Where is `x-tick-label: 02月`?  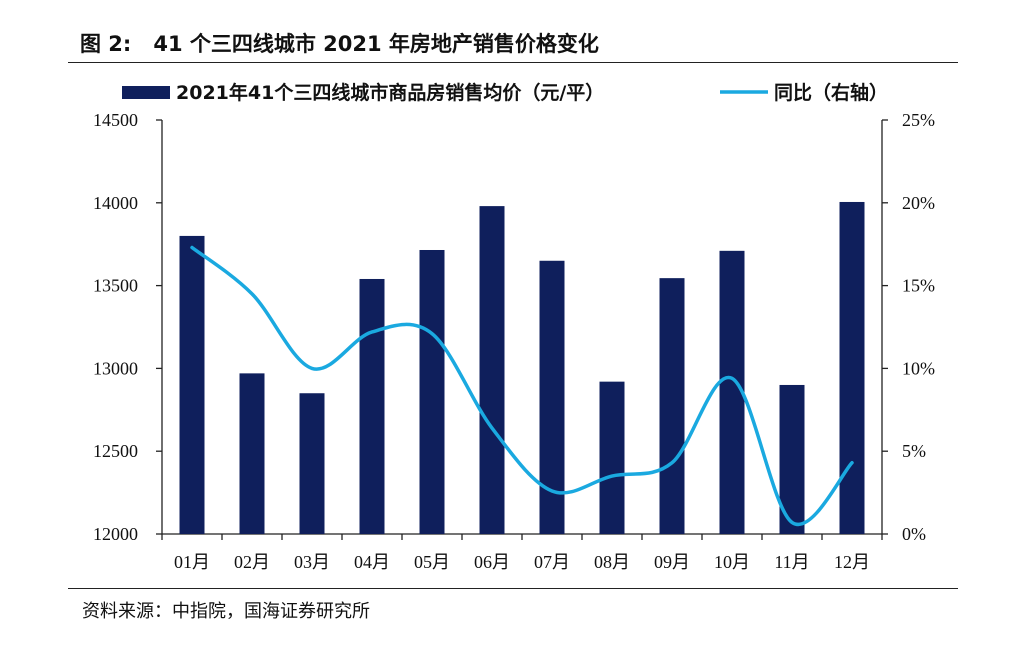 x-tick-label: 02月 is located at coordinates (252, 562).